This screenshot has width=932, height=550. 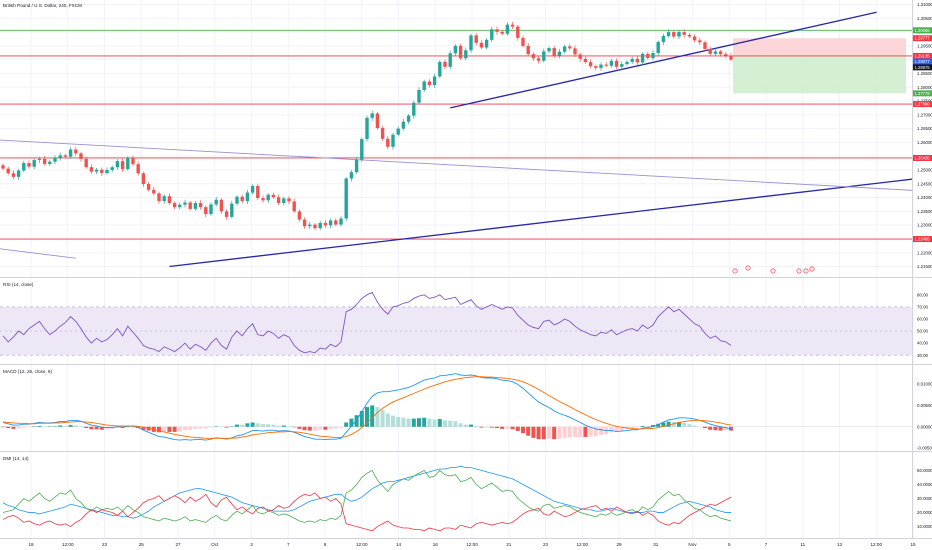 I want to click on time-tick-label: 12:00, so click(x=68, y=544).